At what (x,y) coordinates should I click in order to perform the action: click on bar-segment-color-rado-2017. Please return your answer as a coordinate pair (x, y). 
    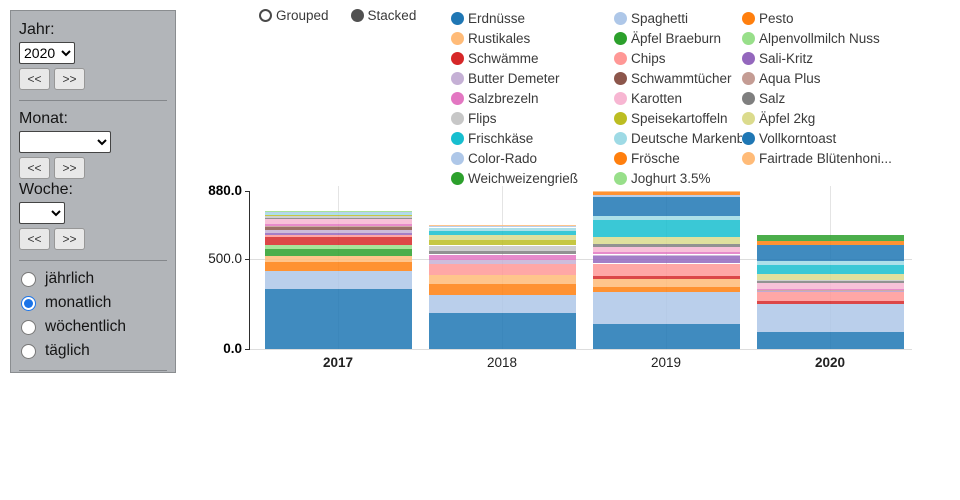
    Looking at the image, I should click on (338, 212).